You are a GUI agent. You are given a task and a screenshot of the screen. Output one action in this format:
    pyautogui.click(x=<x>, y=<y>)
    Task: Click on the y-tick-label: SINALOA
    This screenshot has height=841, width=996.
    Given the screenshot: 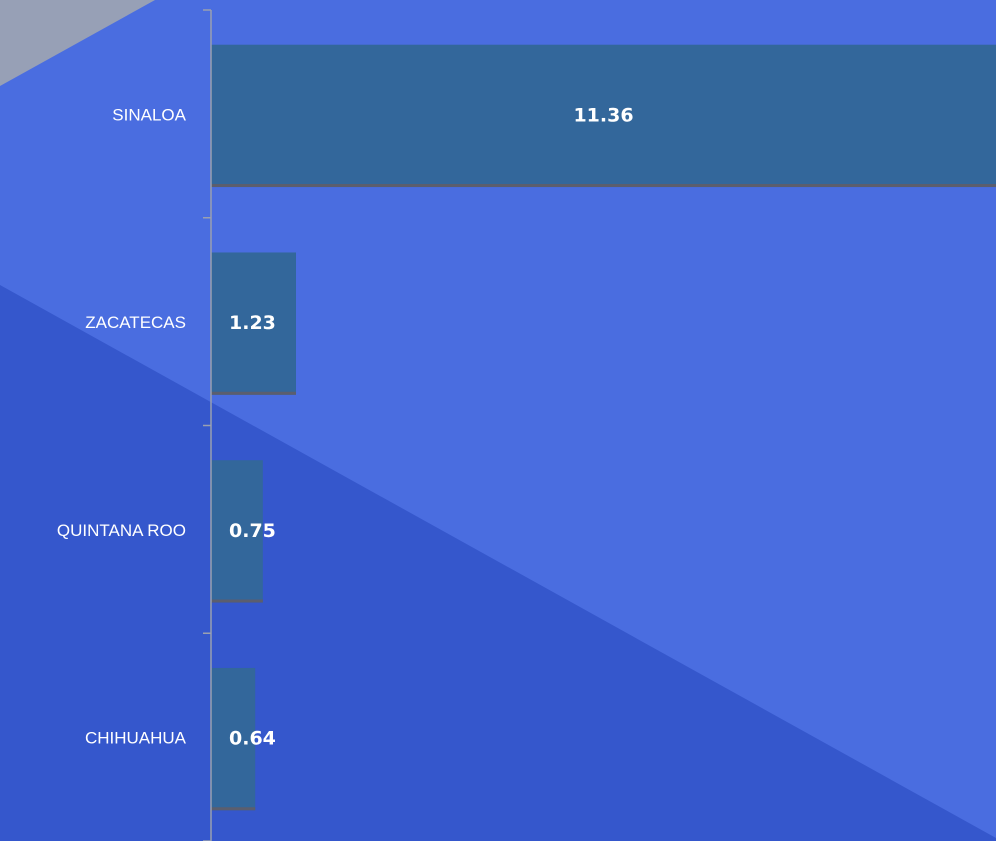 What is the action you would take?
    pyautogui.click(x=149, y=114)
    